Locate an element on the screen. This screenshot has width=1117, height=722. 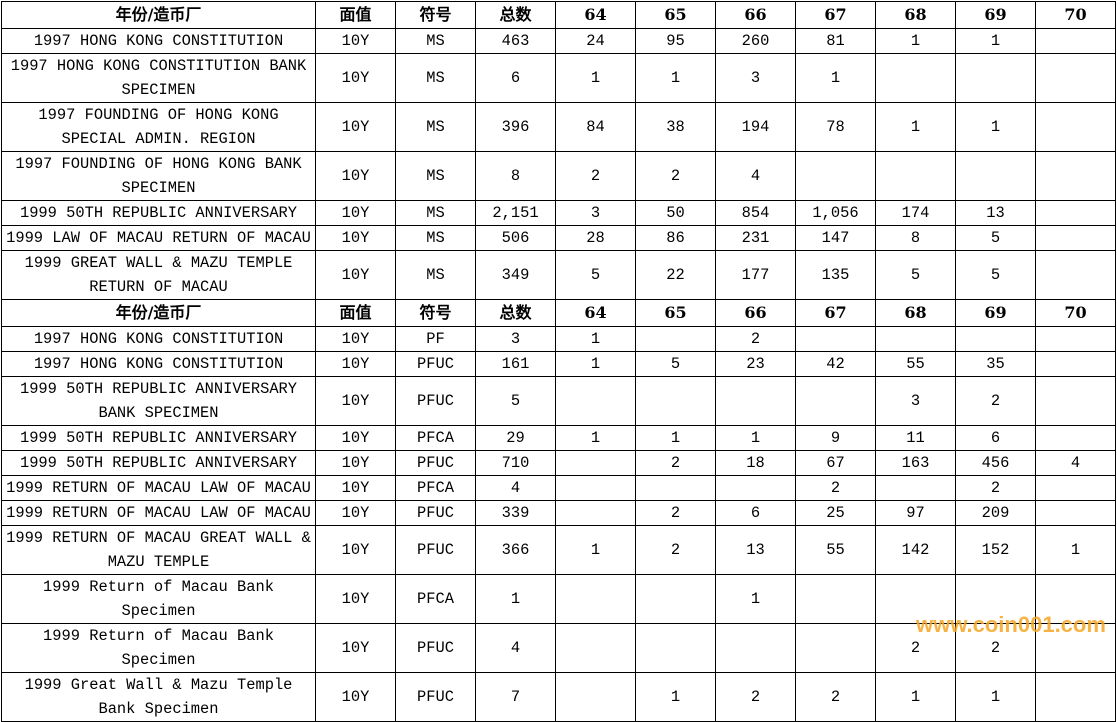
total-cell: 339 is located at coordinates (515, 513).